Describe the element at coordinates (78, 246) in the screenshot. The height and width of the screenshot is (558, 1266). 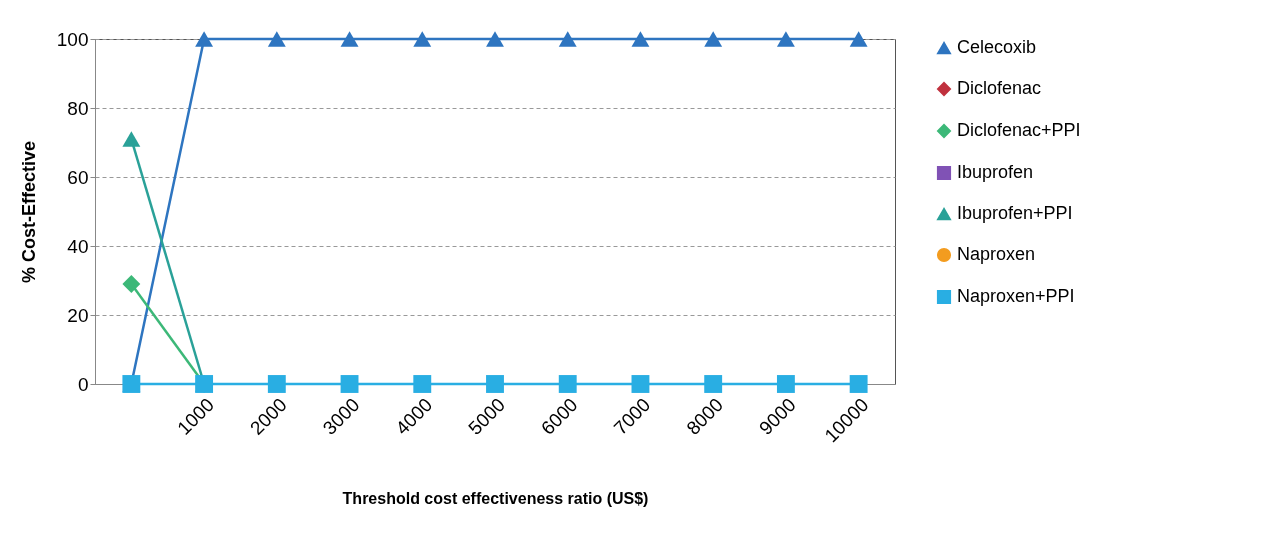
I see `y-tick-label: 40` at that location.